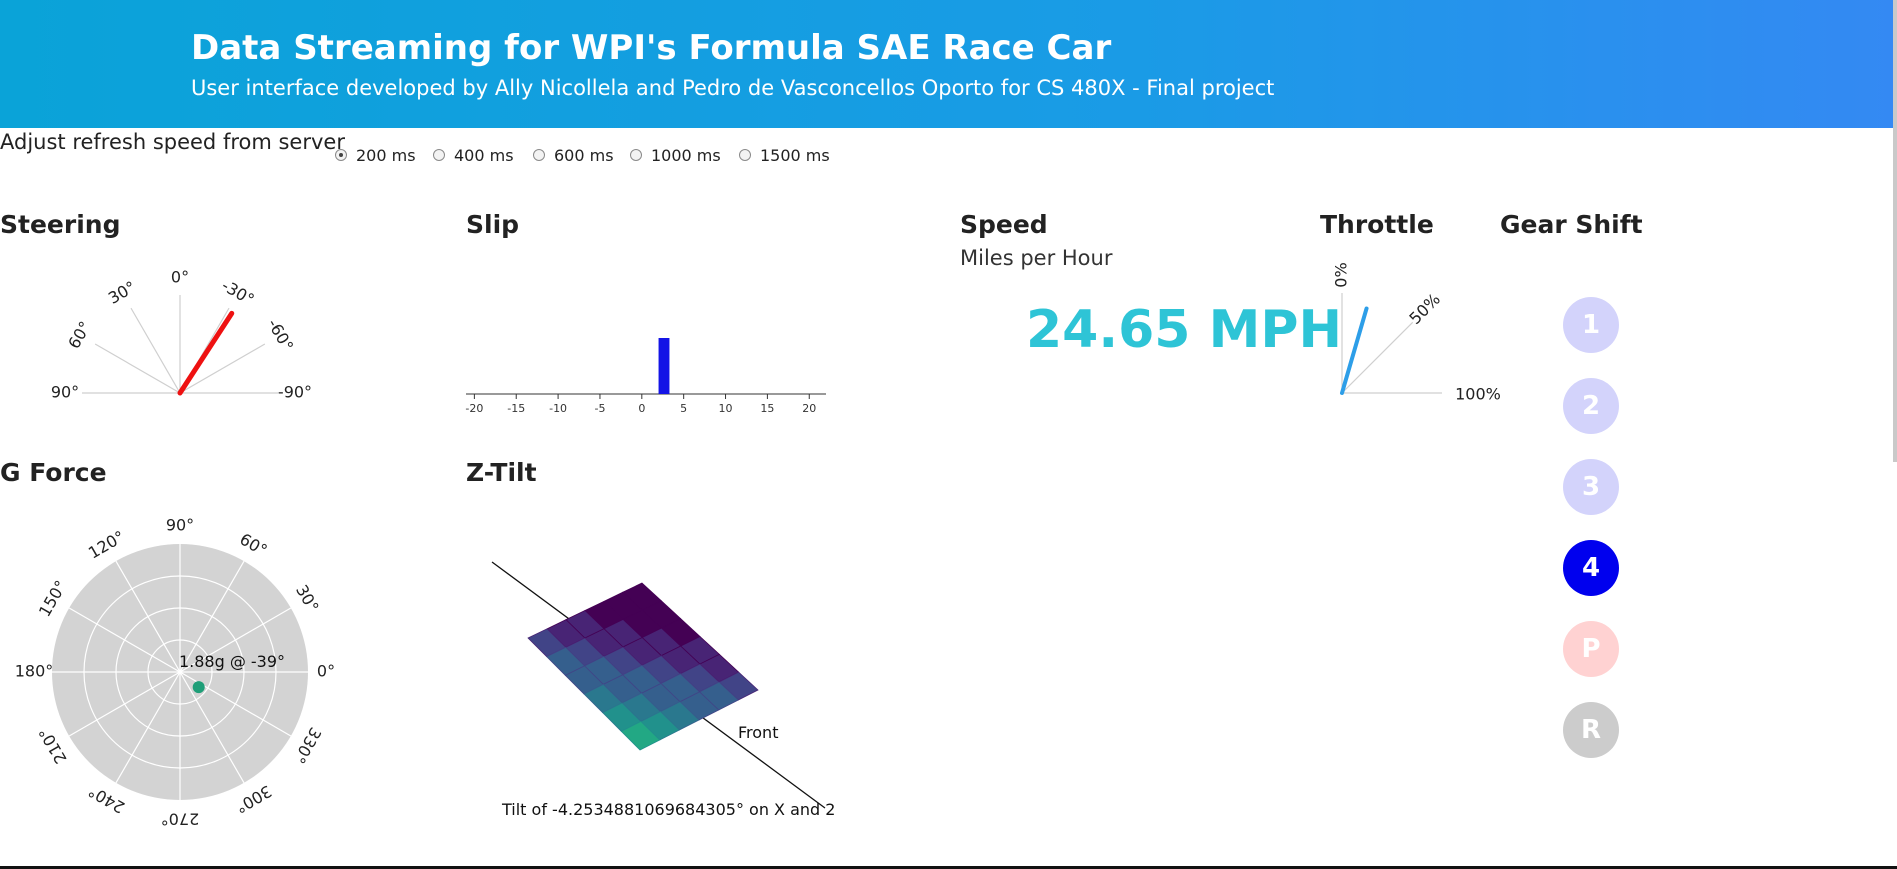 This screenshot has height=869, width=1897. Describe the element at coordinates (726, 408) in the screenshot. I see `slip-tick-label: 10` at that location.